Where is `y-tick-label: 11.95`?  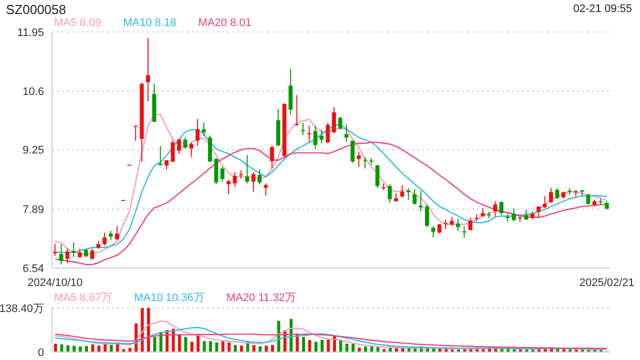
y-tick-label: 11.95 is located at coordinates (30, 32).